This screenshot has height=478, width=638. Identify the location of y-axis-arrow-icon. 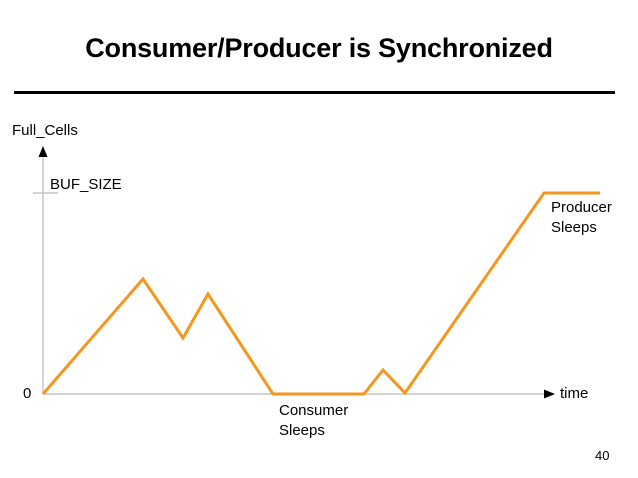
(43, 151).